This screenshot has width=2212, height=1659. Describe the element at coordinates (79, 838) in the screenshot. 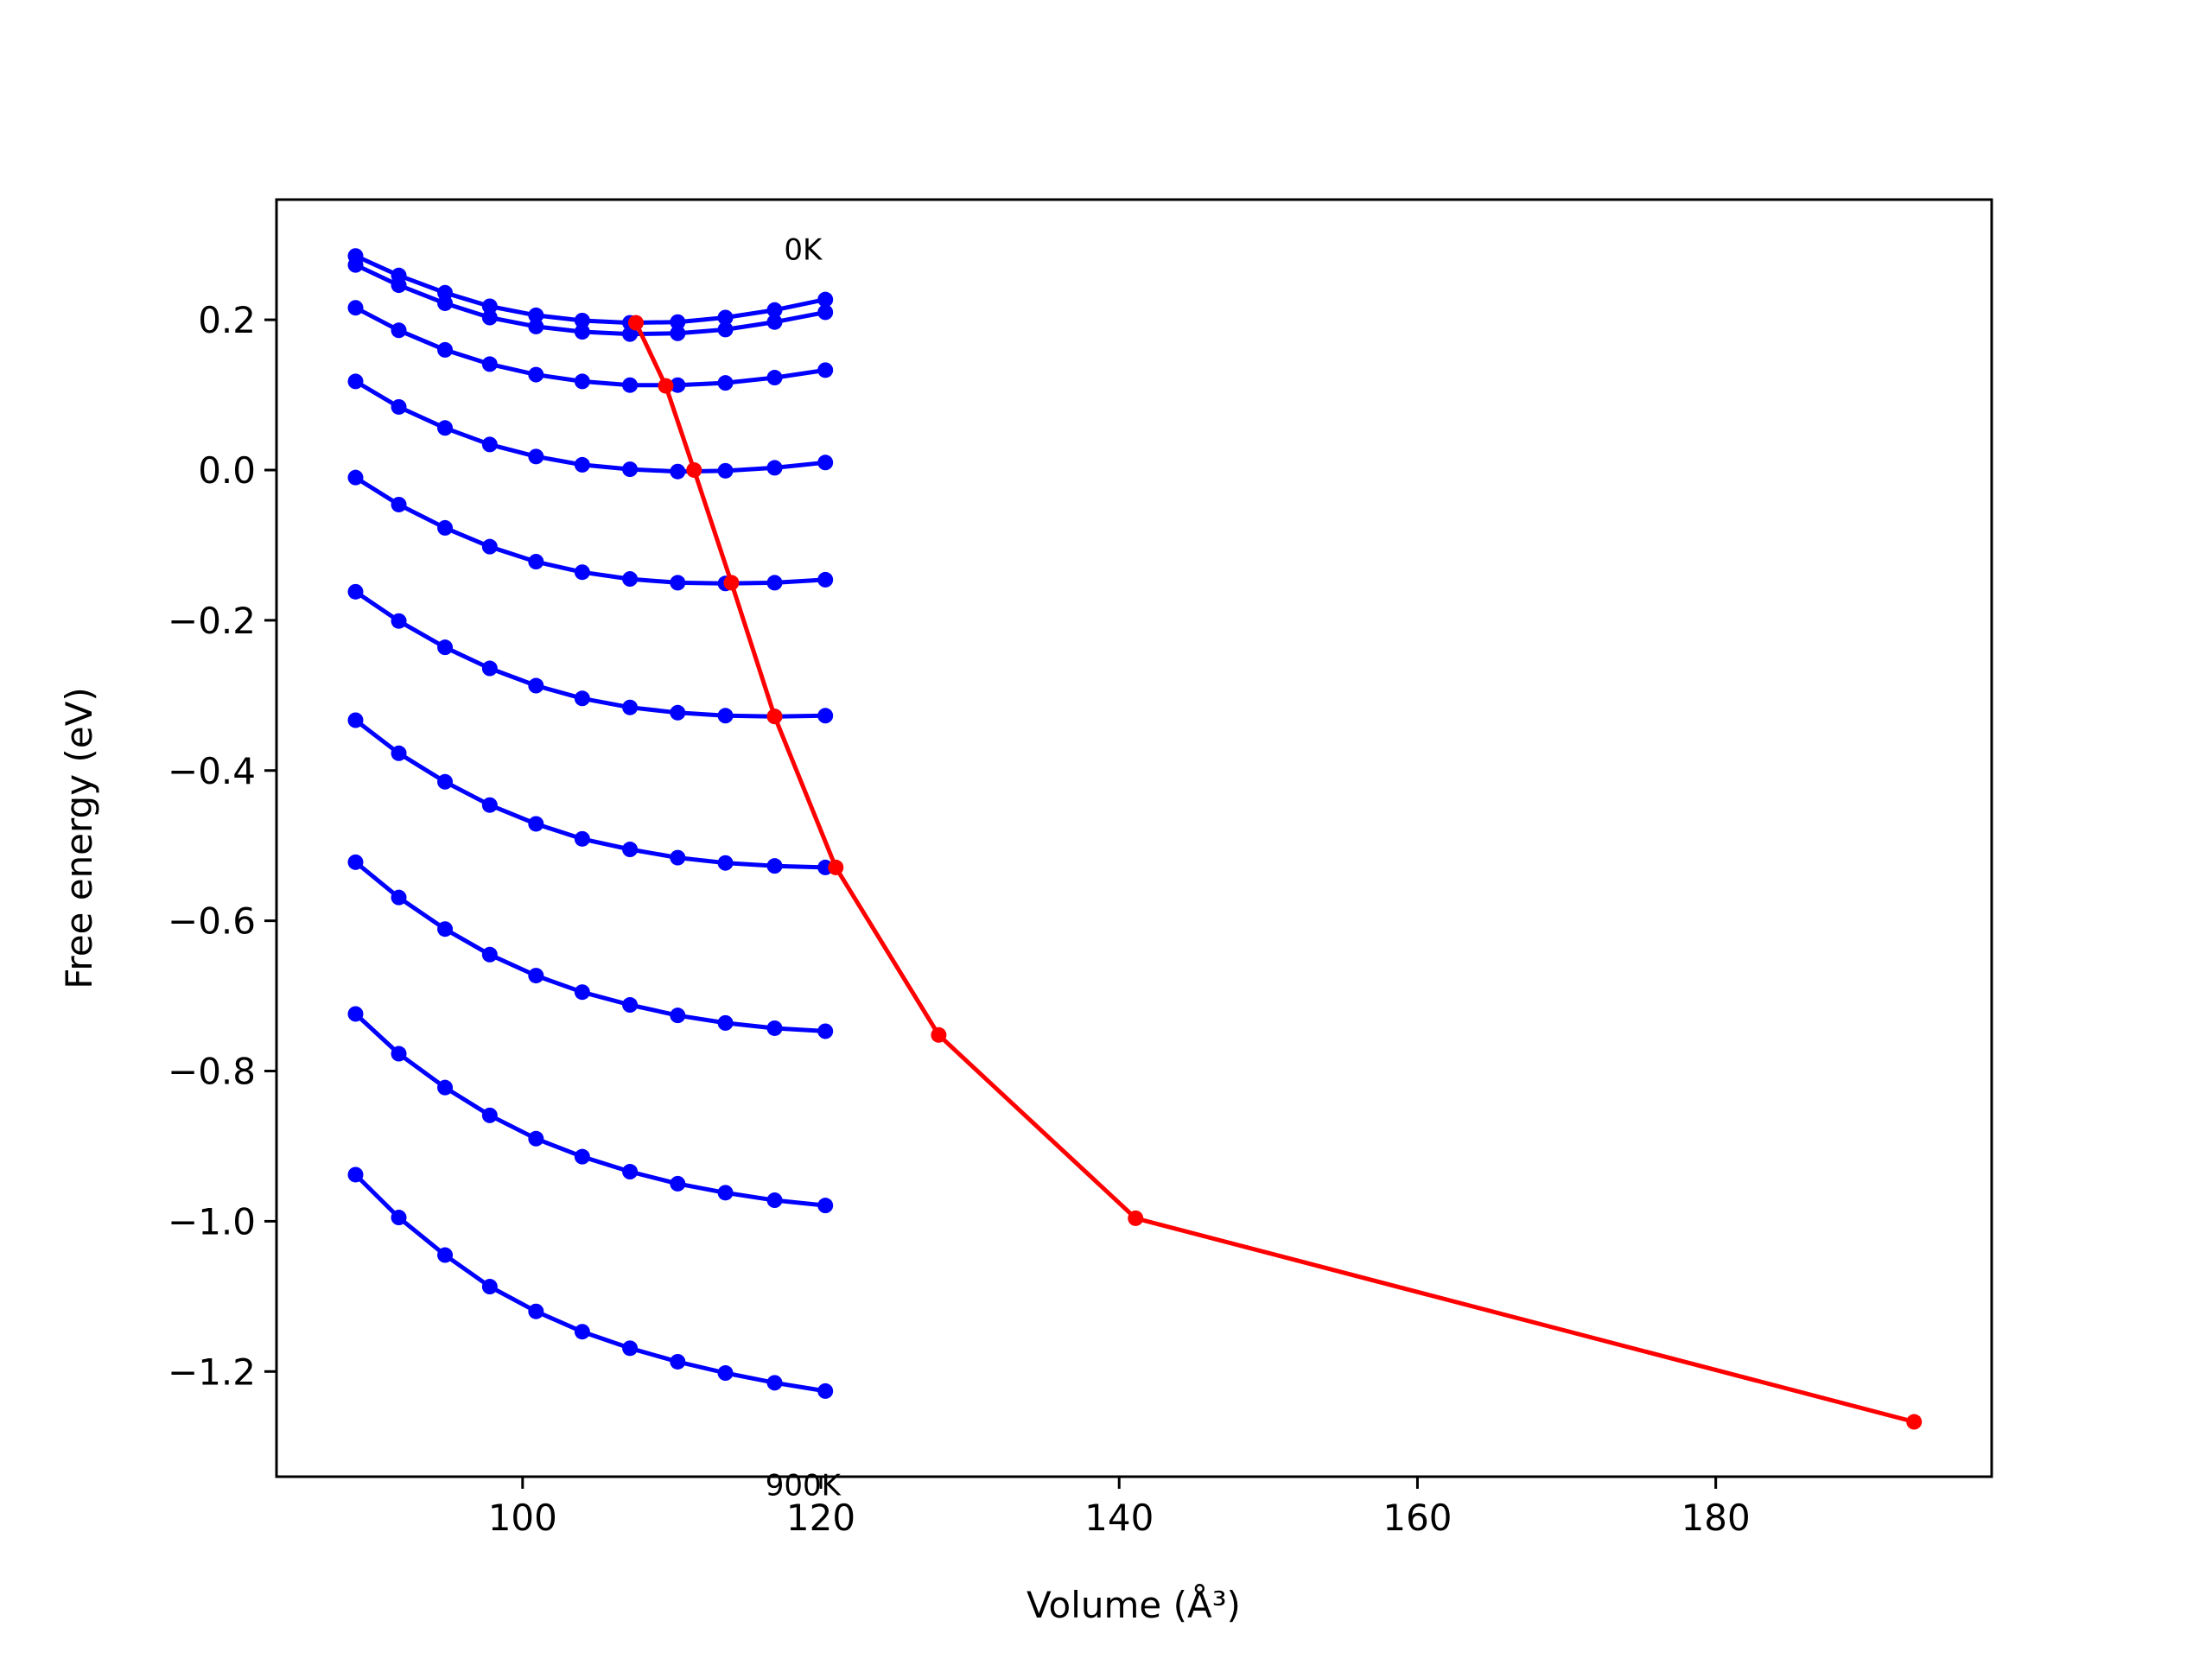

I see `y-axis-label: Free energy (eV)` at that location.